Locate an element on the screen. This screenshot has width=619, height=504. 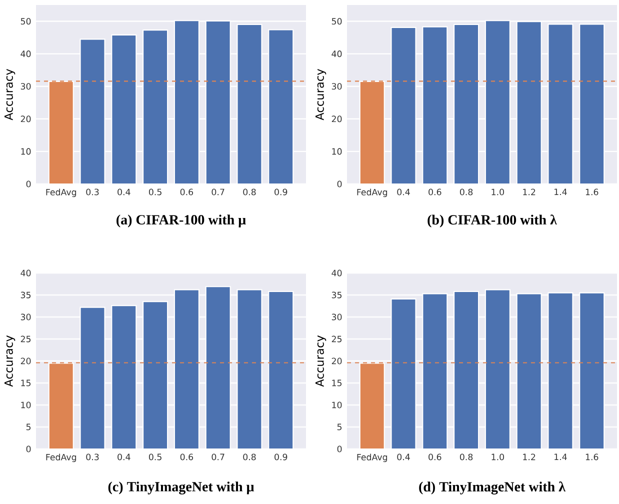
text: (b) CIFAR-100 with λ is located at coordinates (492, 221).